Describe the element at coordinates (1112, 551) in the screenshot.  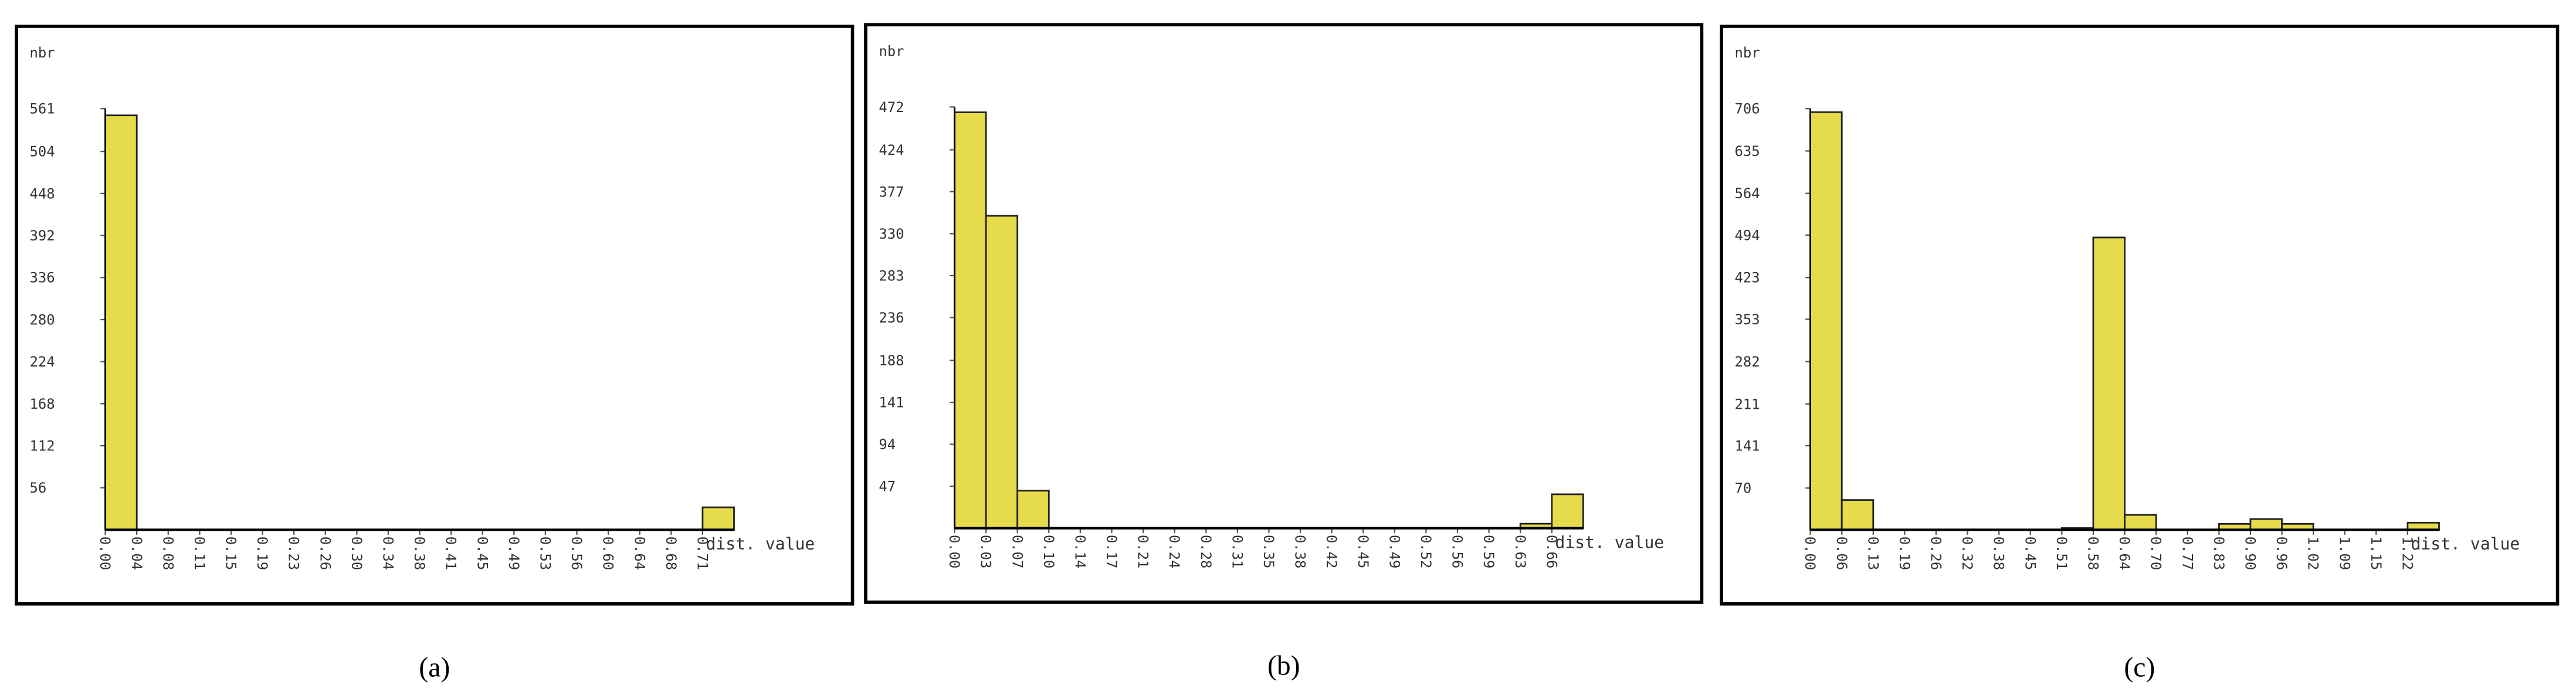
I see `x-tick-label: 0.17` at that location.